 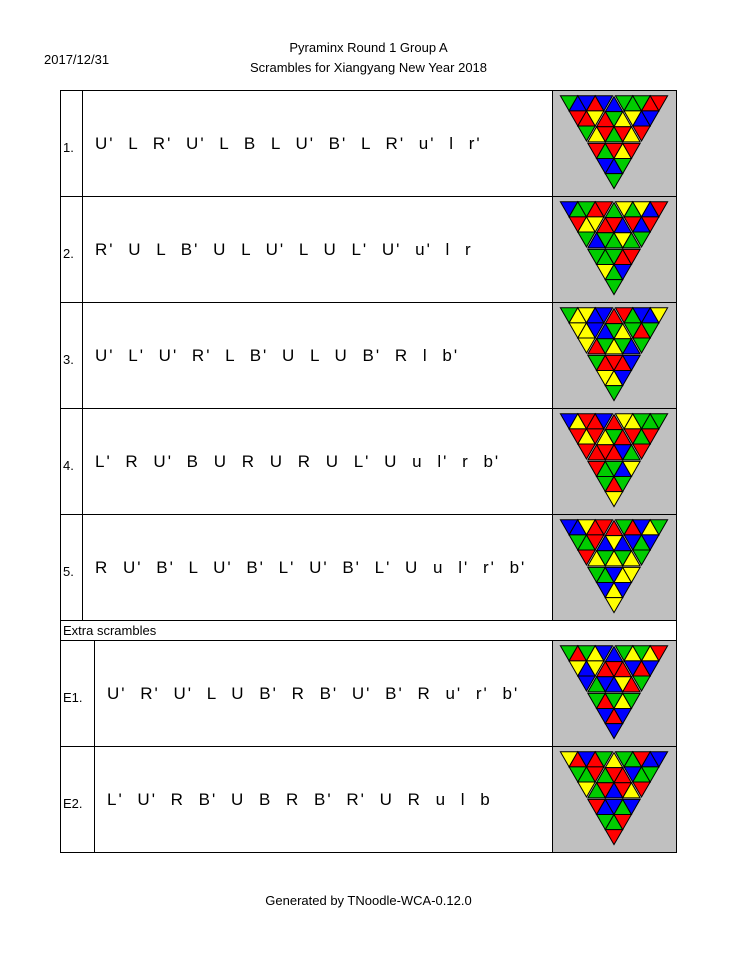 I want to click on scramble: U' L' U' R' L B' U L U B' R l b', so click(x=317, y=355).